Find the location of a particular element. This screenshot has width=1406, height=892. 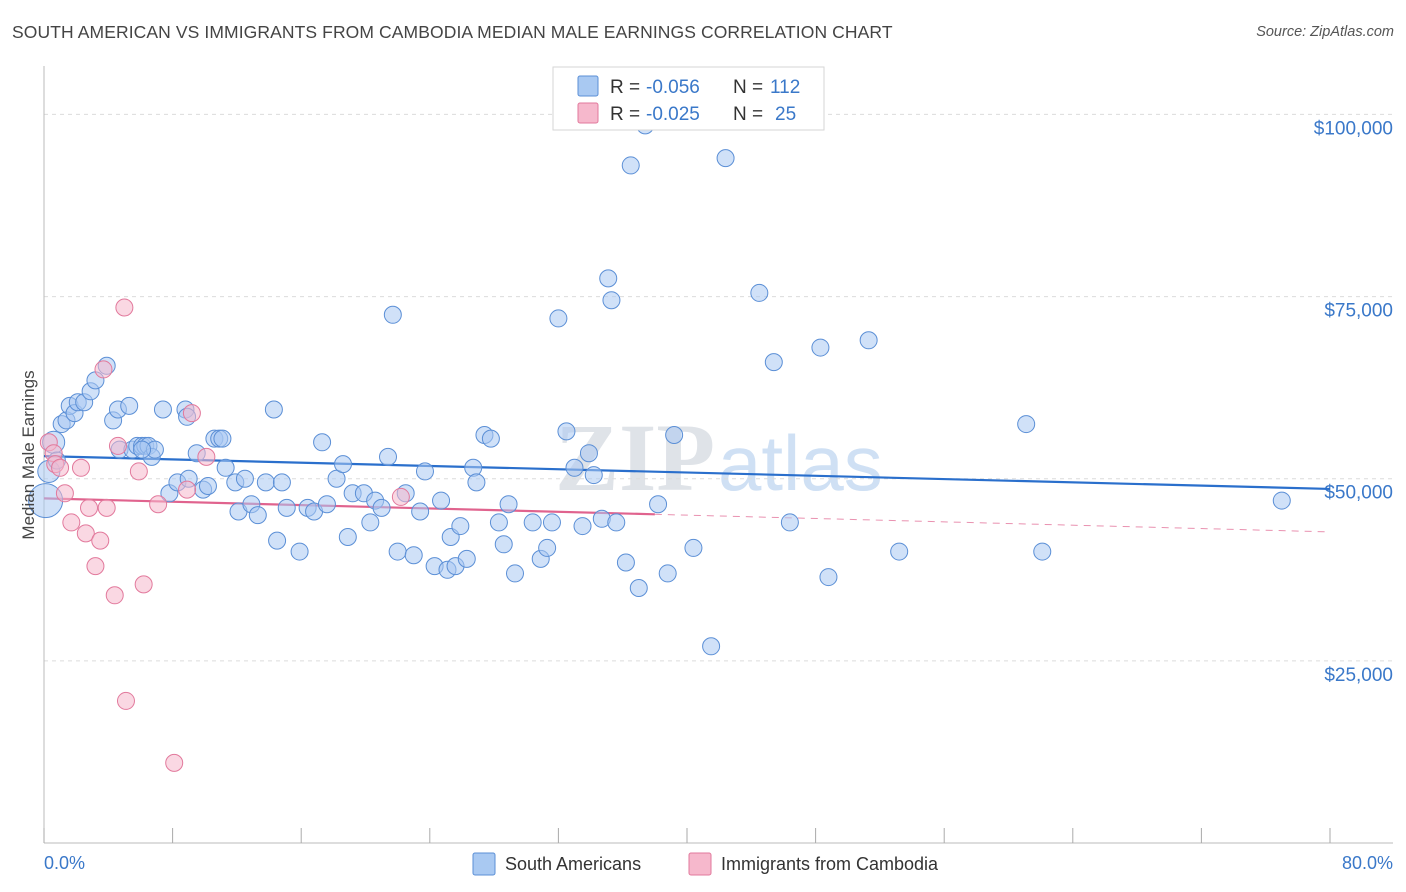

bottom-legend-swatch-cambodia is located at coordinates (700, 864).